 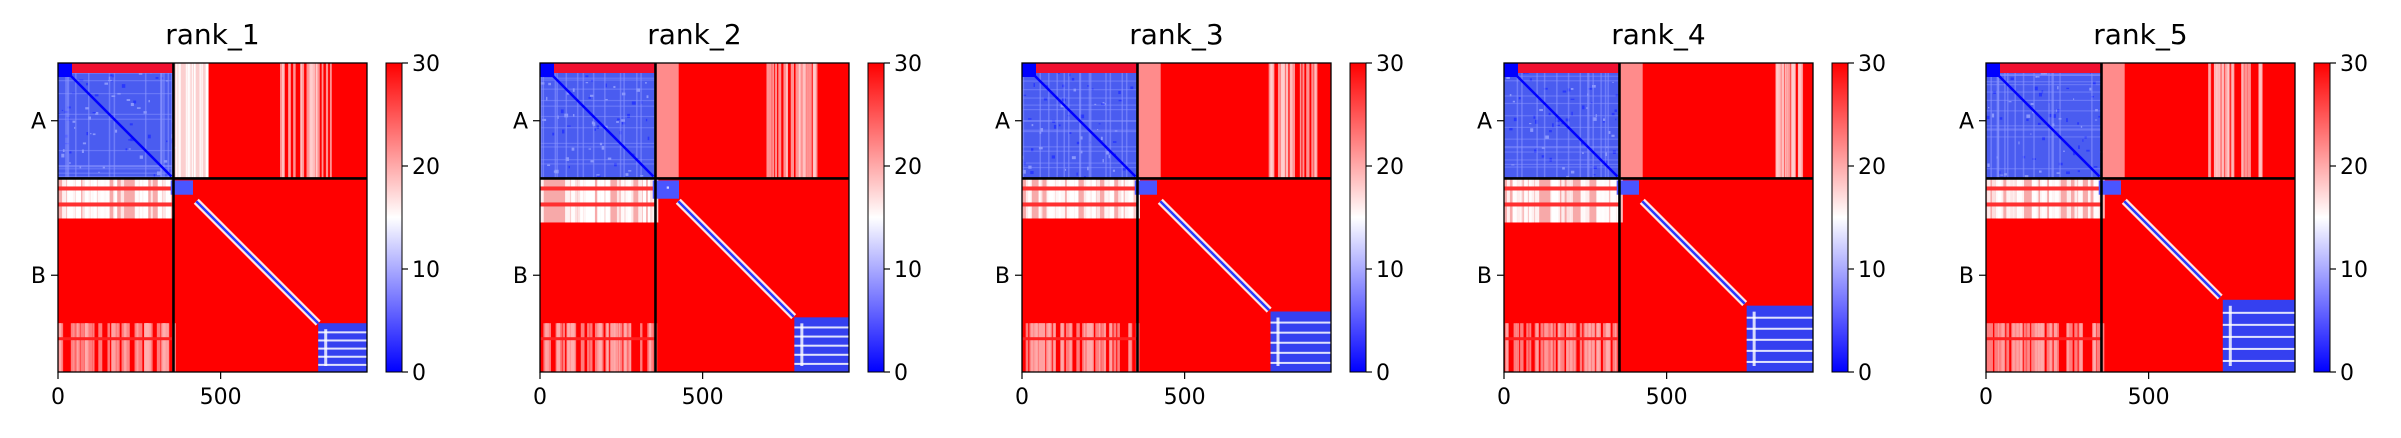 What do you see at coordinates (1087, 68) in the screenshot?
I see `block-a-top-strip` at bounding box center [1087, 68].